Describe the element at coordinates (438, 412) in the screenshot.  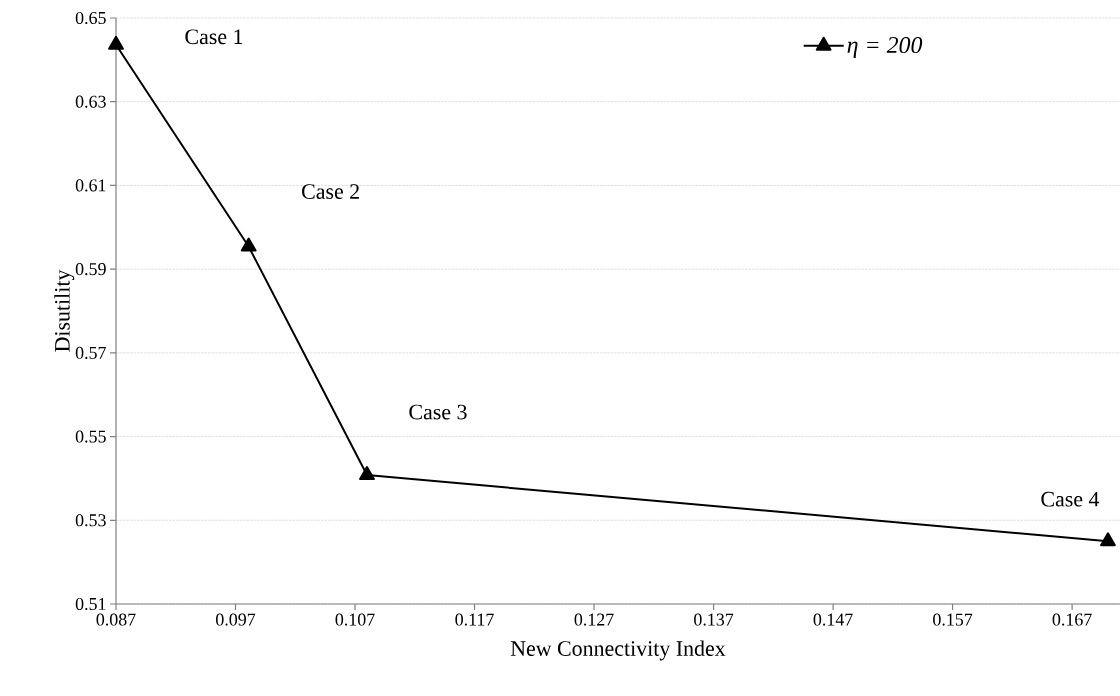
I see `annotation: Case 3` at that location.